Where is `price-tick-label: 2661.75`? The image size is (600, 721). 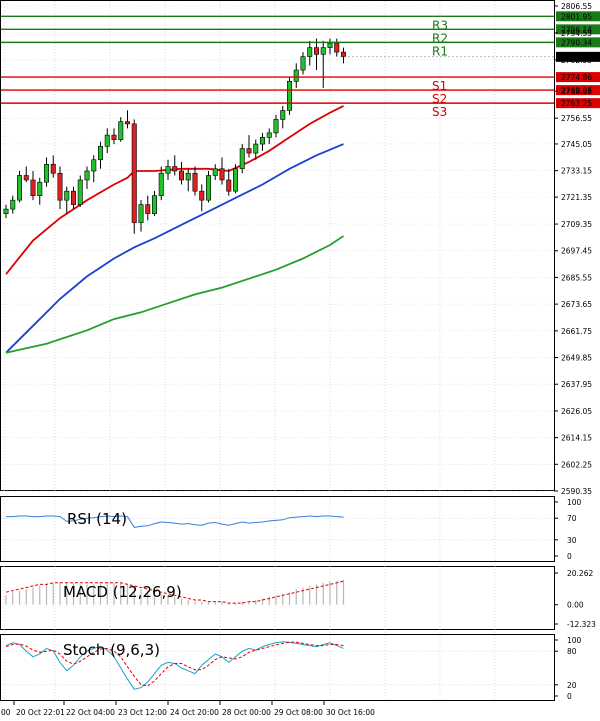 price-tick-label: 2661.75 is located at coordinates (576, 331).